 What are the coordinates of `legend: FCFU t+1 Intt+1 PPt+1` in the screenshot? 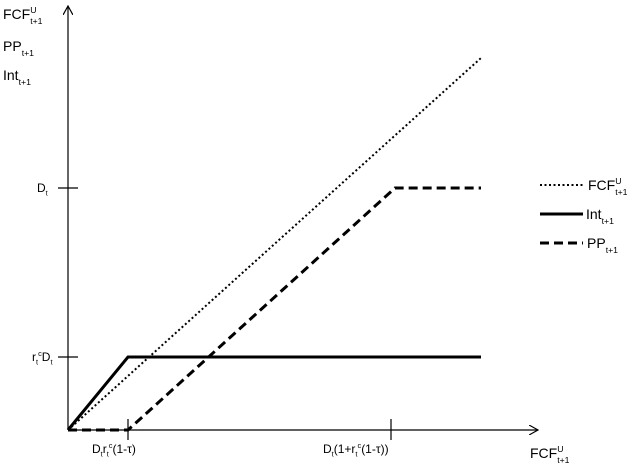 It's located at (584, 215).